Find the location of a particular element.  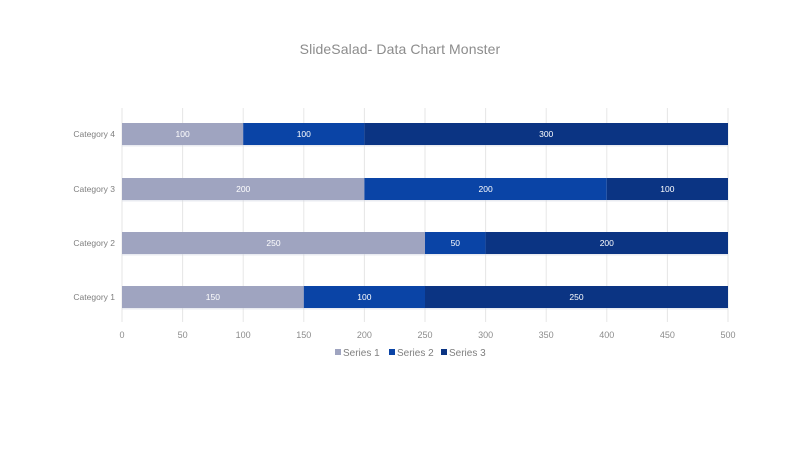

data-label: 300 is located at coordinates (546, 134).